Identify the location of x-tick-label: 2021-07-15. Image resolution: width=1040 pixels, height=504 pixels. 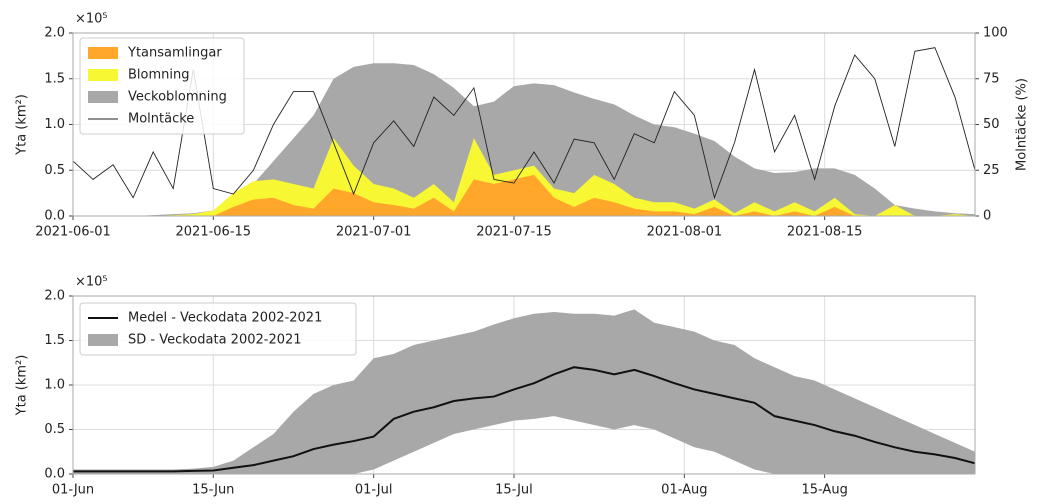
(514, 232).